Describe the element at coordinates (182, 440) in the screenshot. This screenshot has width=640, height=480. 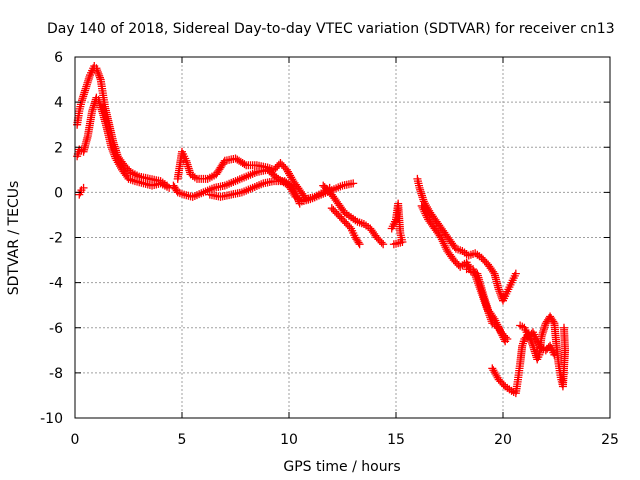
I see `x-tick-label: 5` at that location.